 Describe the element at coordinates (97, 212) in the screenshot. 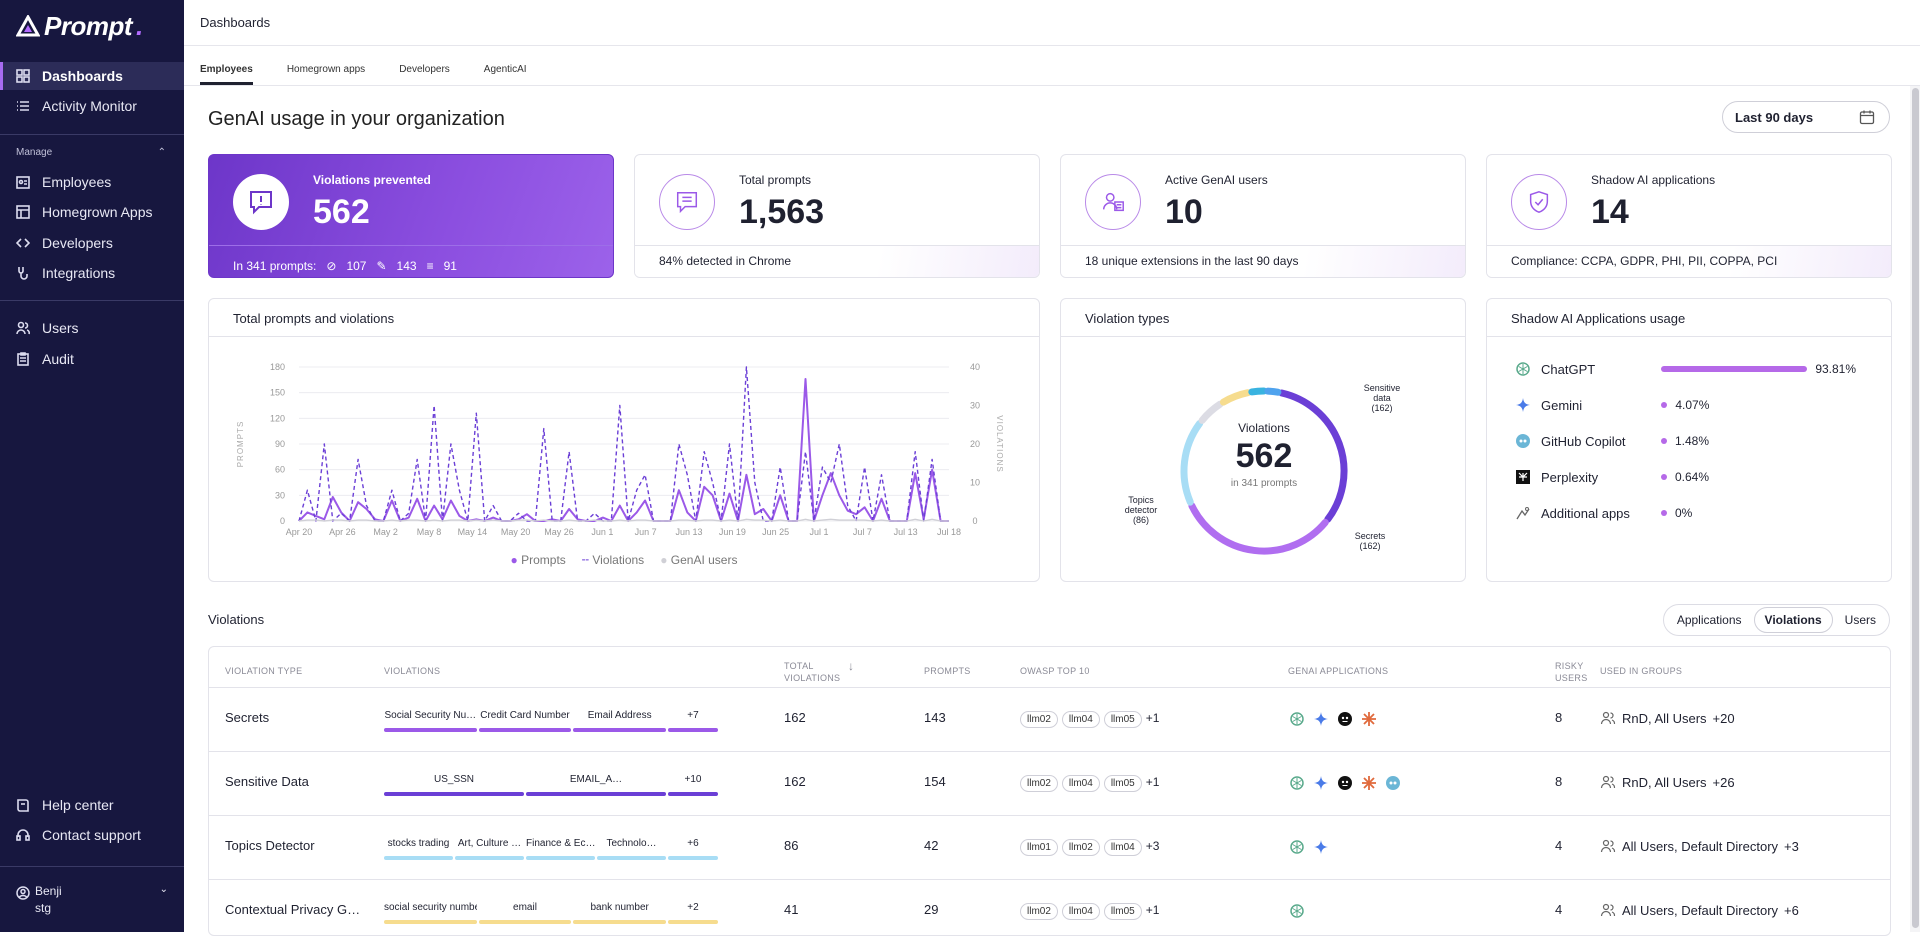

I see `sidebar-item-label: Homegrown Apps` at that location.